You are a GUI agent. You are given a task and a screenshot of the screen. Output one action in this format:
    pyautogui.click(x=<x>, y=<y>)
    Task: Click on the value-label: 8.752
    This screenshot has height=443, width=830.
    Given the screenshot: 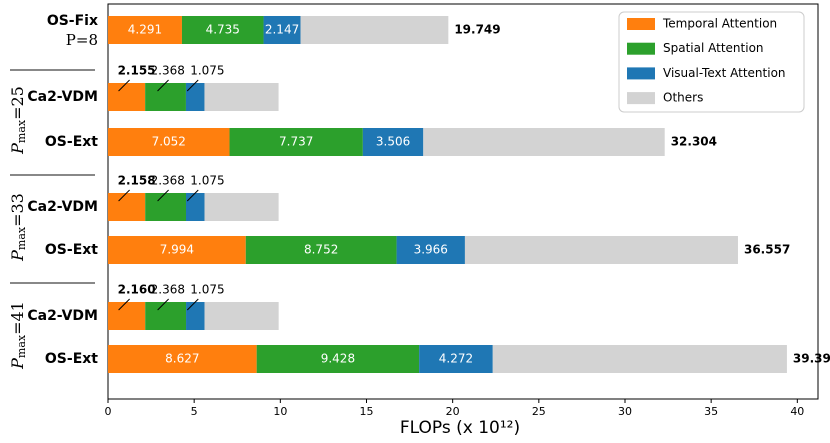 What is the action you would take?
    pyautogui.click(x=321, y=250)
    